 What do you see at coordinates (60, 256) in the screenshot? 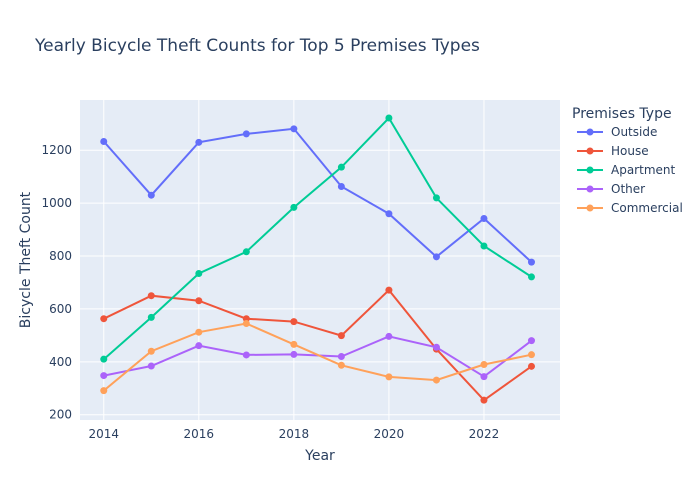
I see `y-tick-label: 800` at bounding box center [60, 256].